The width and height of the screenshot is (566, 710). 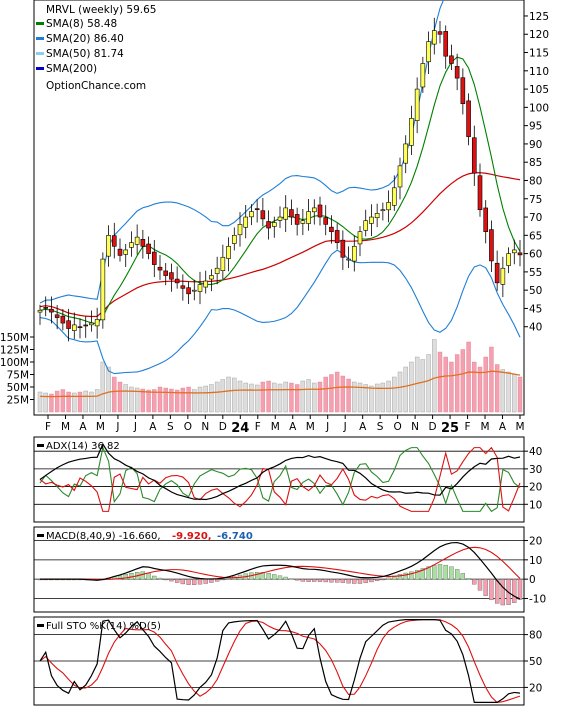 What do you see at coordinates (40, 535) in the screenshot?
I see `macd-label-swatch` at bounding box center [40, 535].